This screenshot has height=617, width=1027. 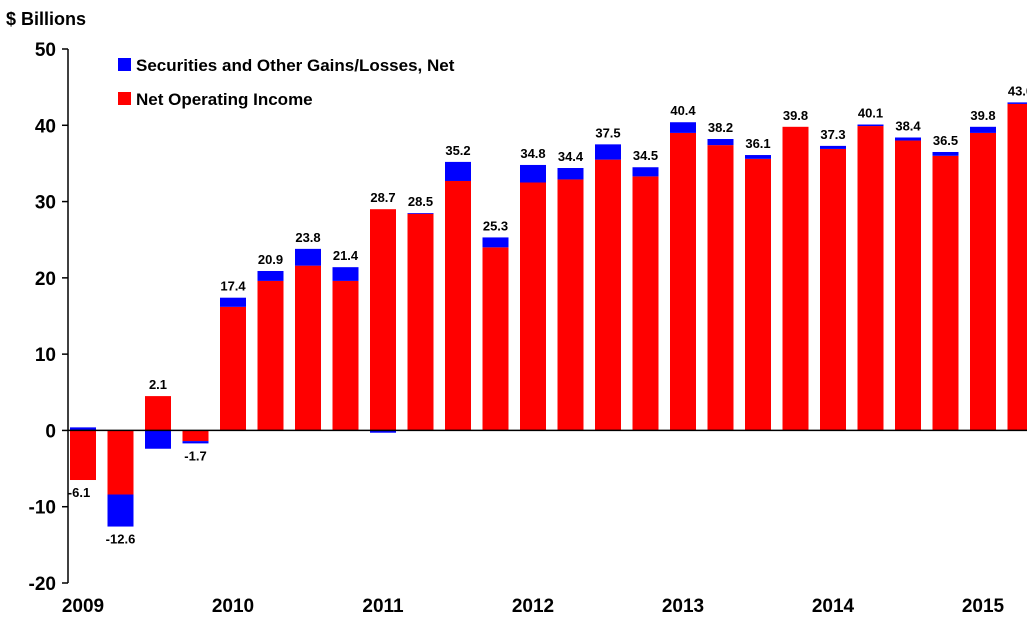 What do you see at coordinates (346, 255) in the screenshot?
I see `data-label: 21.4` at bounding box center [346, 255].